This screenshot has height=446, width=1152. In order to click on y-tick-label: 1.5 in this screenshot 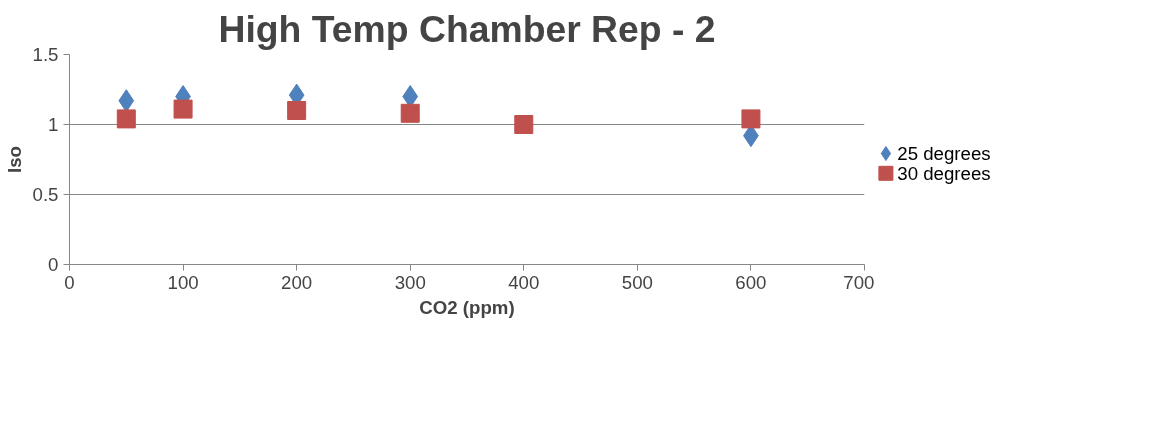, I will do `click(45, 54)`.